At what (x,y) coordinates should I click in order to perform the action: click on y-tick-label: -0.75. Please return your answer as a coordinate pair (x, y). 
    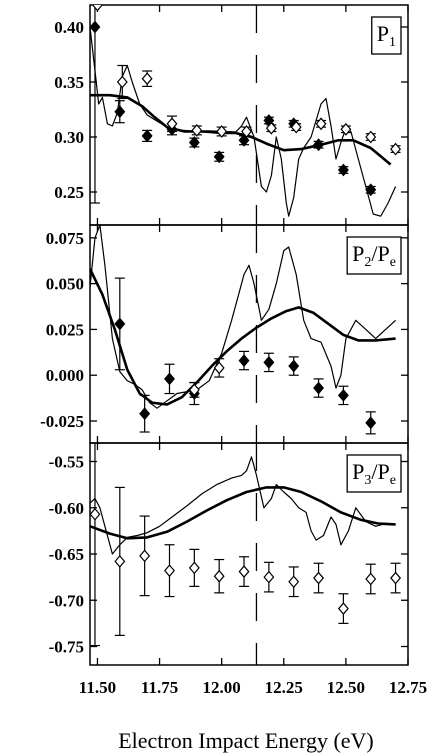
    Looking at the image, I should click on (66, 647).